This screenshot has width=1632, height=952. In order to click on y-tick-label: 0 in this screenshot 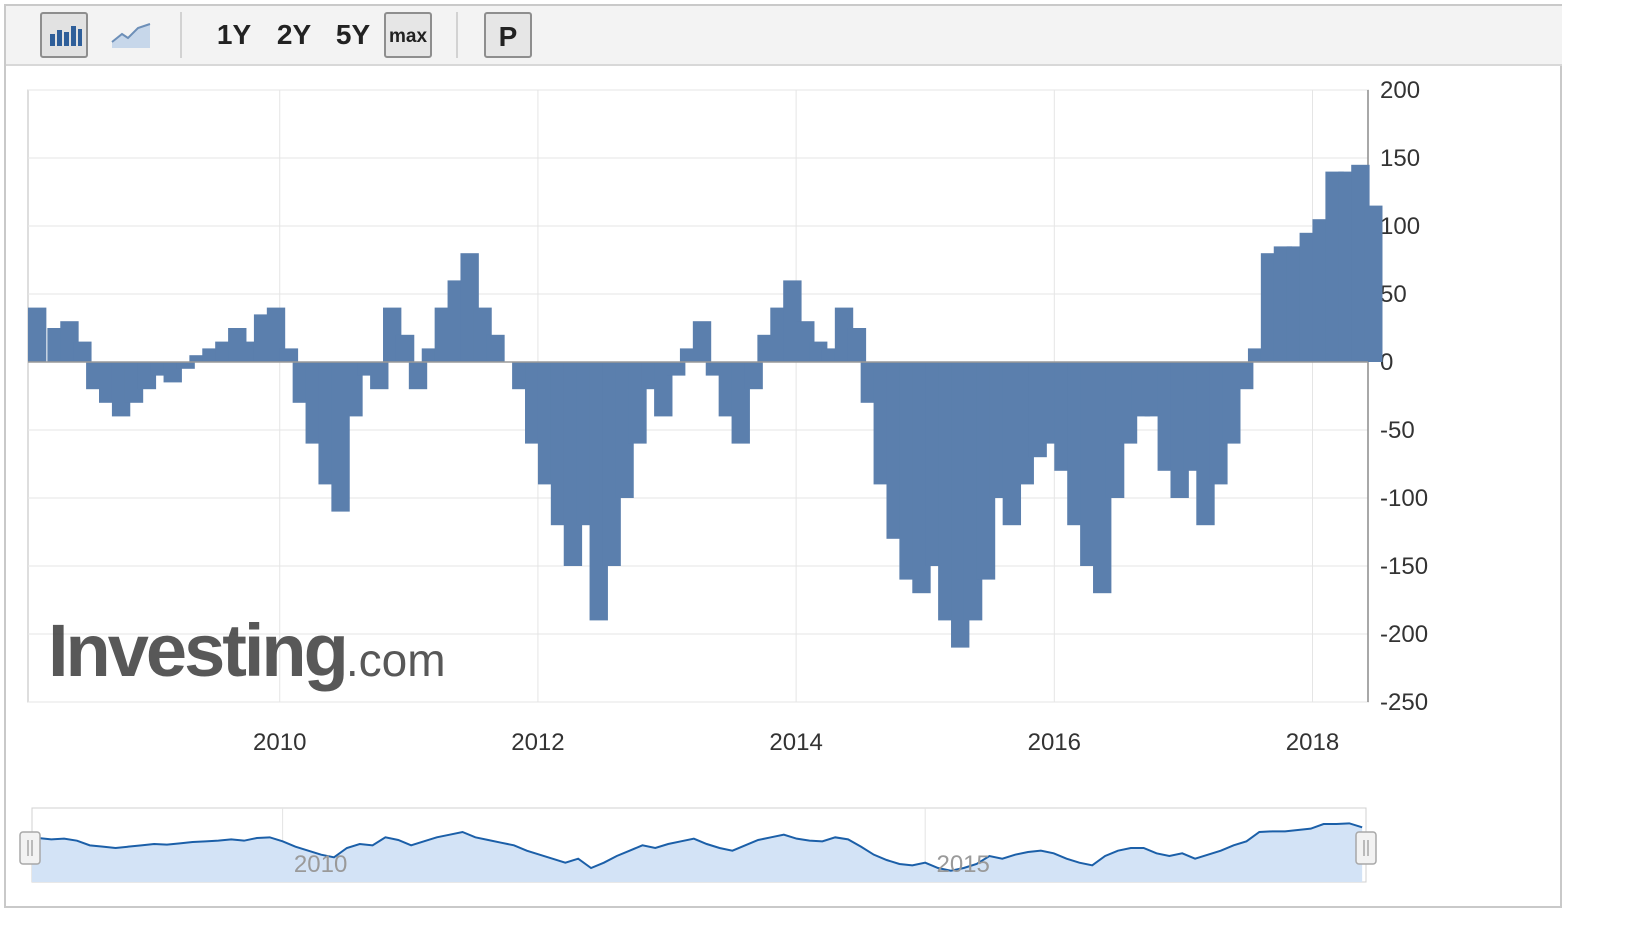, I will do `click(1386, 362)`.